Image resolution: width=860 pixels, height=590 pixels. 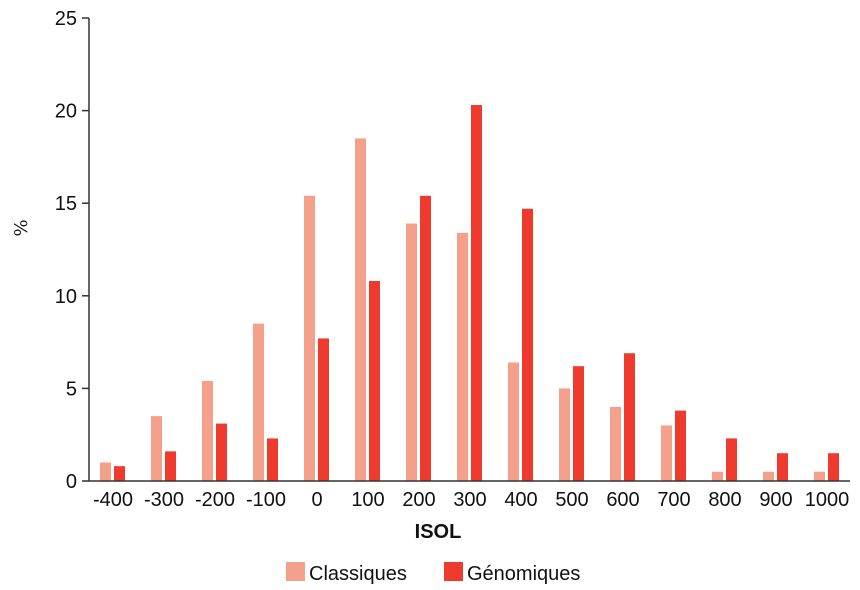 I want to click on x-tick-label: -300, so click(x=164, y=500).